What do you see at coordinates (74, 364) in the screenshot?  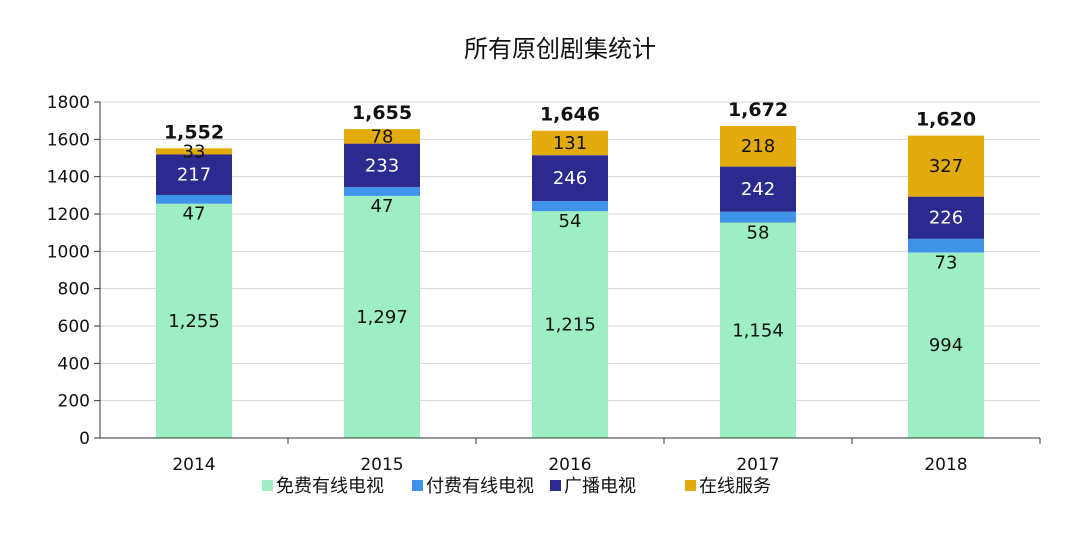 I see `y-tick-label: 400` at bounding box center [74, 364].